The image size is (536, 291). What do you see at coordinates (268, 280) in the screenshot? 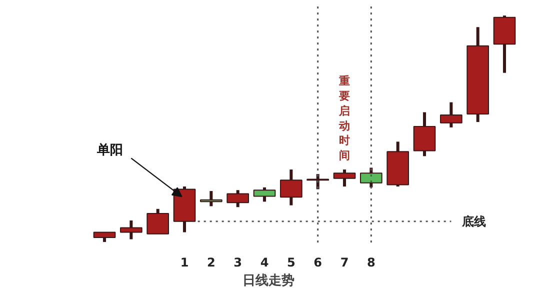
I see `x-axis-title: 日线走势` at bounding box center [268, 280].